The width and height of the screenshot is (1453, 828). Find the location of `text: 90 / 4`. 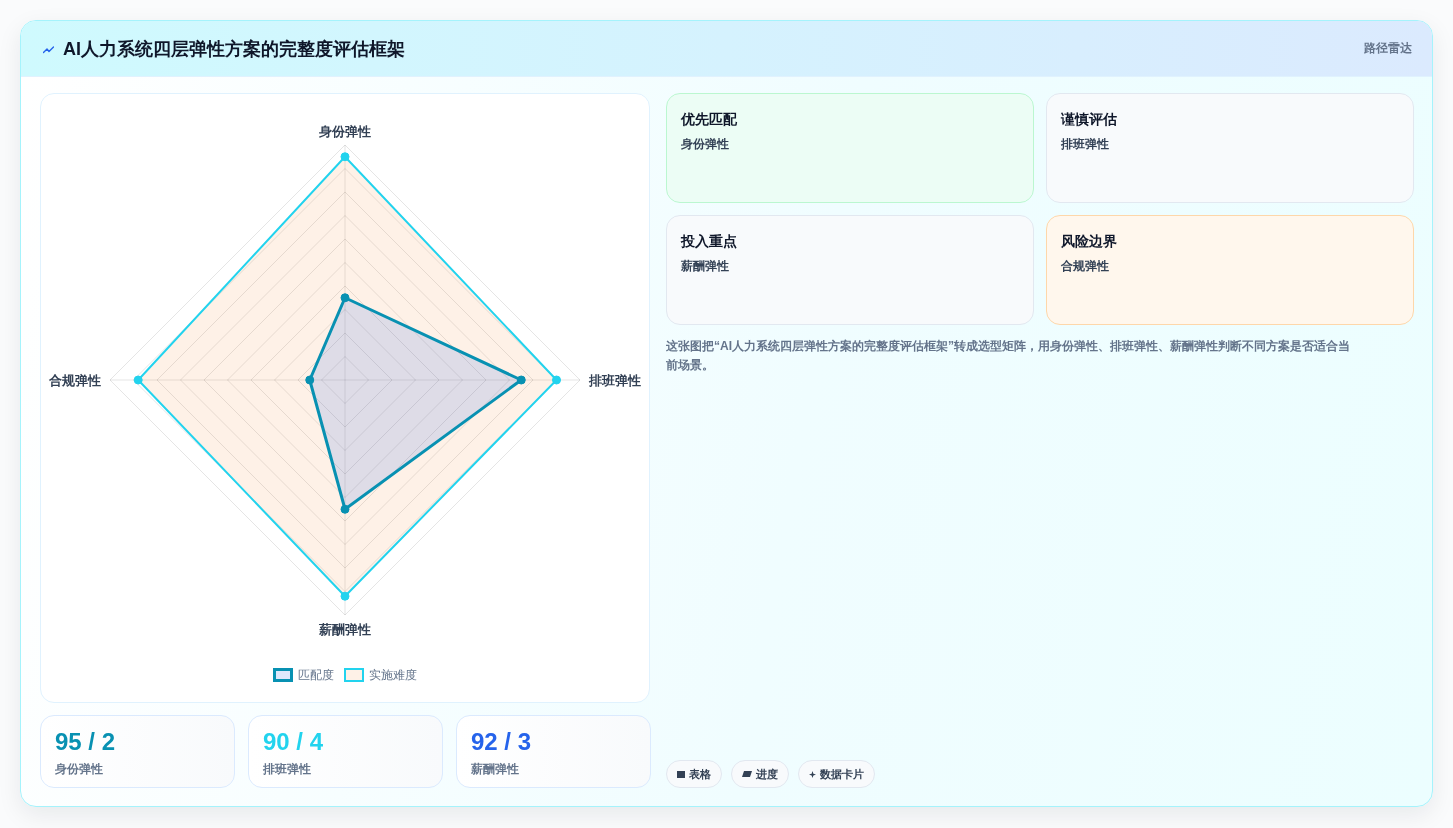

text: 90 / 4 is located at coordinates (293, 741).